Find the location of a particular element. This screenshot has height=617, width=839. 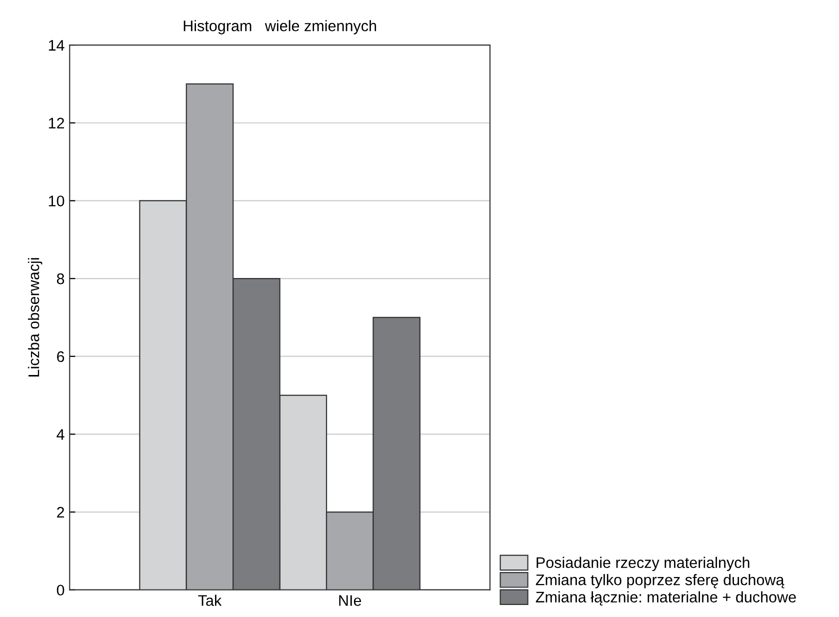

x-tick-label: NIe is located at coordinates (350, 600).